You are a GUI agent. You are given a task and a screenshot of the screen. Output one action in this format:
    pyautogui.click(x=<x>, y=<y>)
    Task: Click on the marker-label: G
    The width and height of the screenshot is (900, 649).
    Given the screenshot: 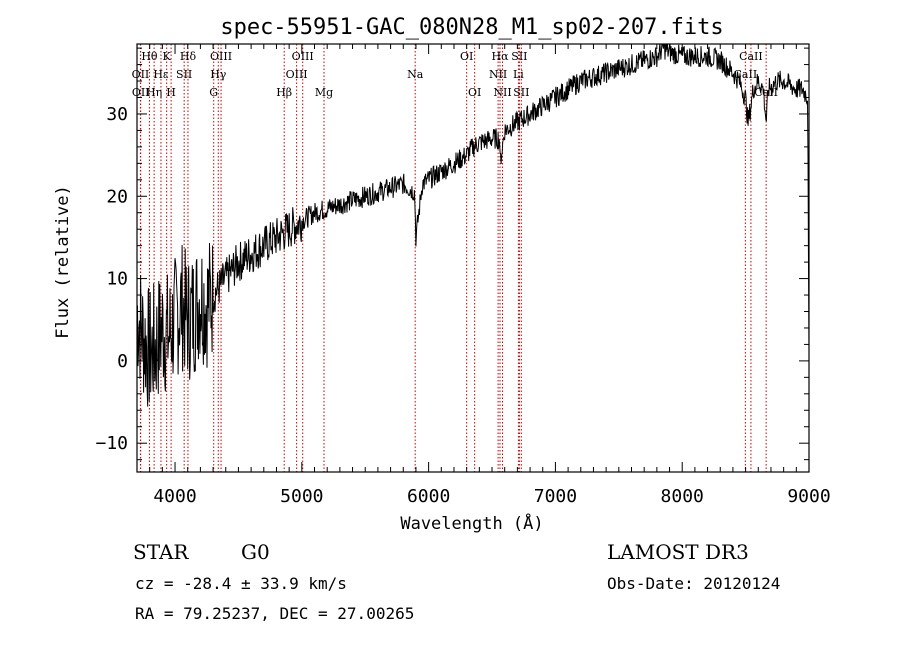 What is the action you would take?
    pyautogui.click(x=213, y=92)
    